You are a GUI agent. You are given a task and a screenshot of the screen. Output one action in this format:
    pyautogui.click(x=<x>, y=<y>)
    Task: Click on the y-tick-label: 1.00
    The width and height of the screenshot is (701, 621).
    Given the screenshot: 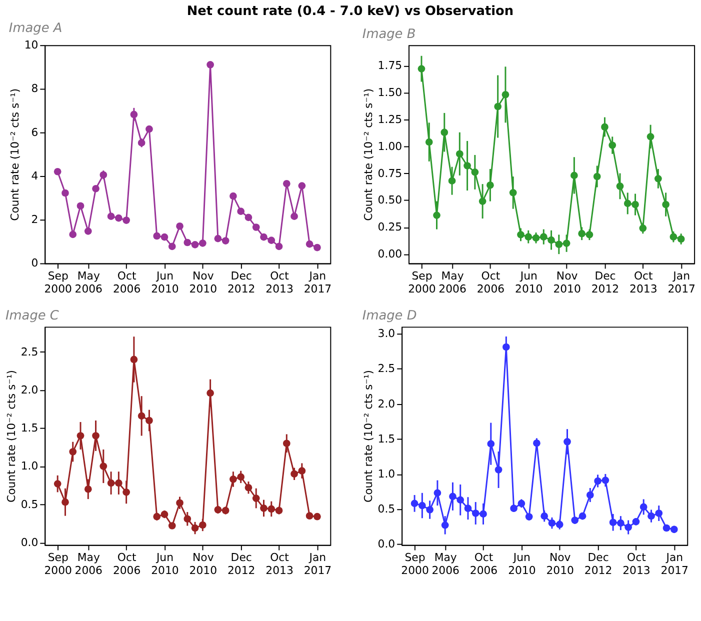 What is the action you would take?
    pyautogui.click(x=390, y=146)
    